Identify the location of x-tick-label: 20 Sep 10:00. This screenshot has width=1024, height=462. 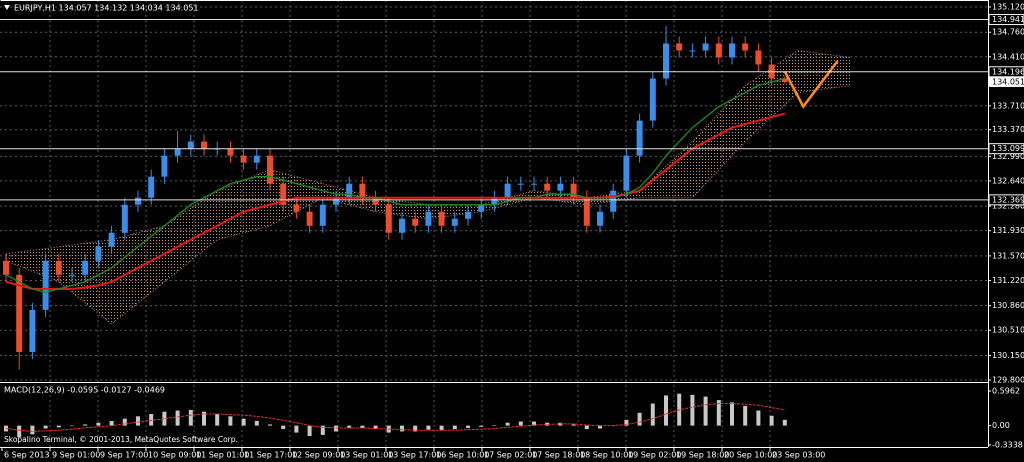
(750, 455).